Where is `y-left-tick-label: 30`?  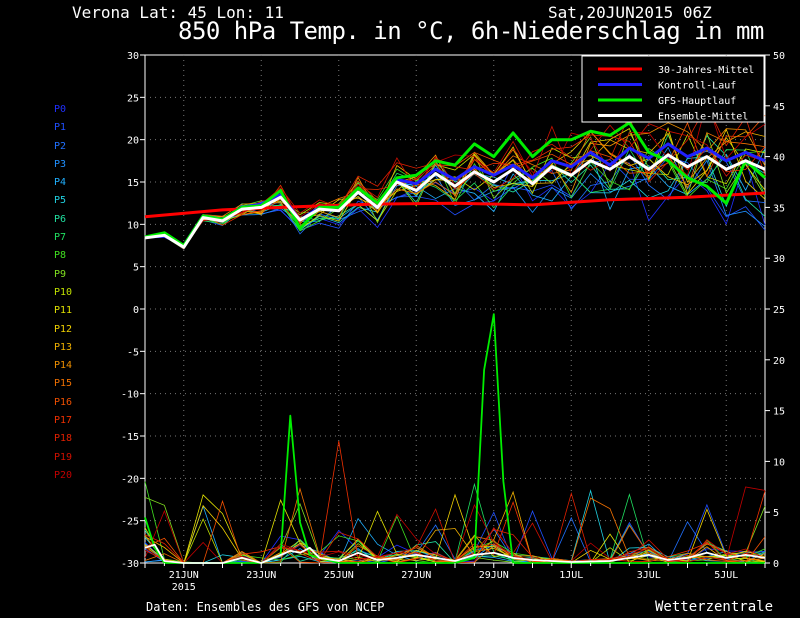
y-left-tick-label: 30 is located at coordinates (133, 56).